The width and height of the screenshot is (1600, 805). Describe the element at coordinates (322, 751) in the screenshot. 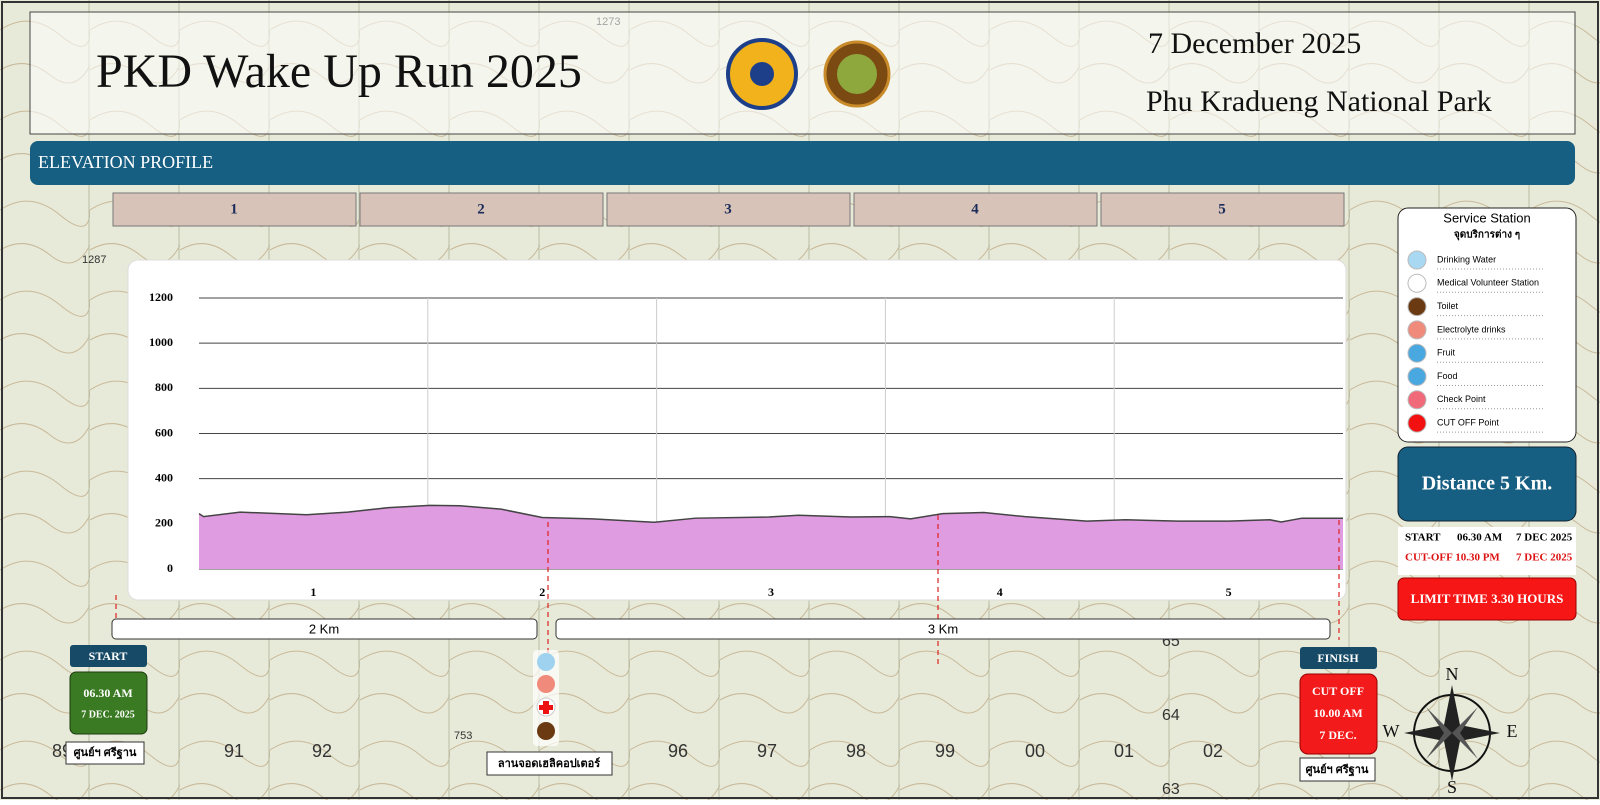

I see `map-label: 92` at that location.